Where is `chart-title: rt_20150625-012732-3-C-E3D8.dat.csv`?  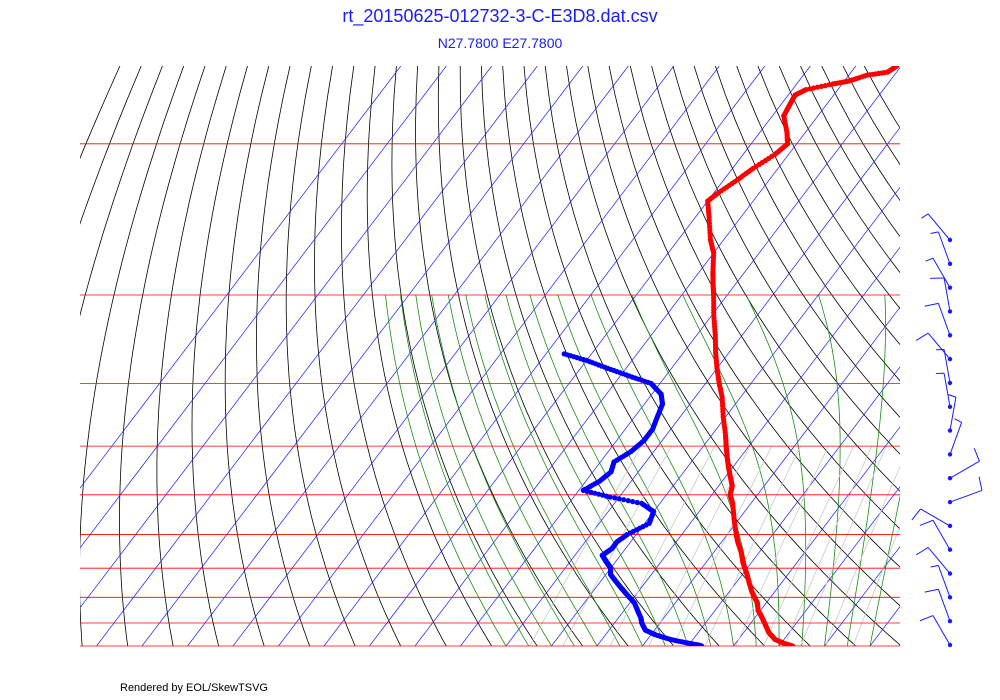 chart-title: rt_20150625-012732-3-C-E3D8.dat.csv is located at coordinates (500, 16).